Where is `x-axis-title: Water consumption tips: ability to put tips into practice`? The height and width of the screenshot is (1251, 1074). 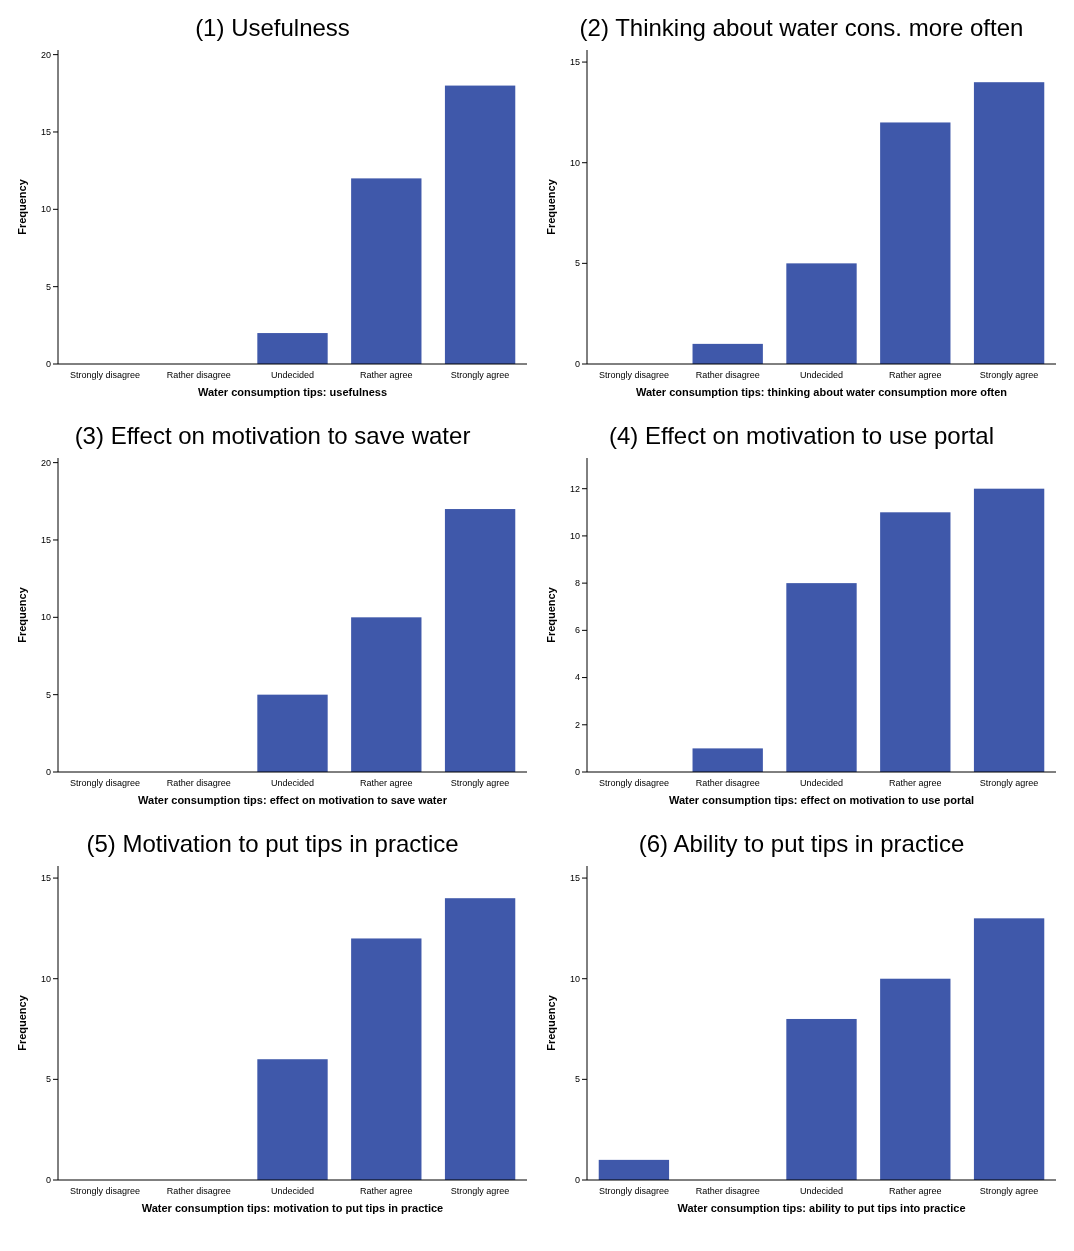
x-axis-title: Water consumption tips: ability to put tips into practice is located at coordinates (821, 1208).